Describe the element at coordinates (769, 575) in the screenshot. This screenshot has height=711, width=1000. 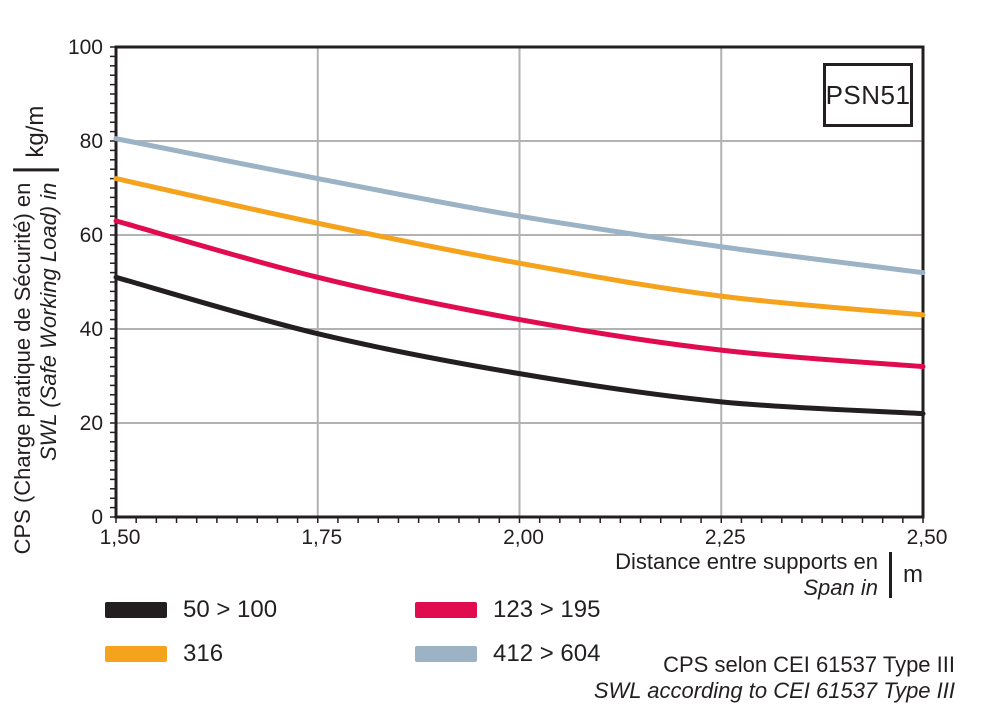
I see `x-axis-title: Distance entre supports en Span in m` at that location.